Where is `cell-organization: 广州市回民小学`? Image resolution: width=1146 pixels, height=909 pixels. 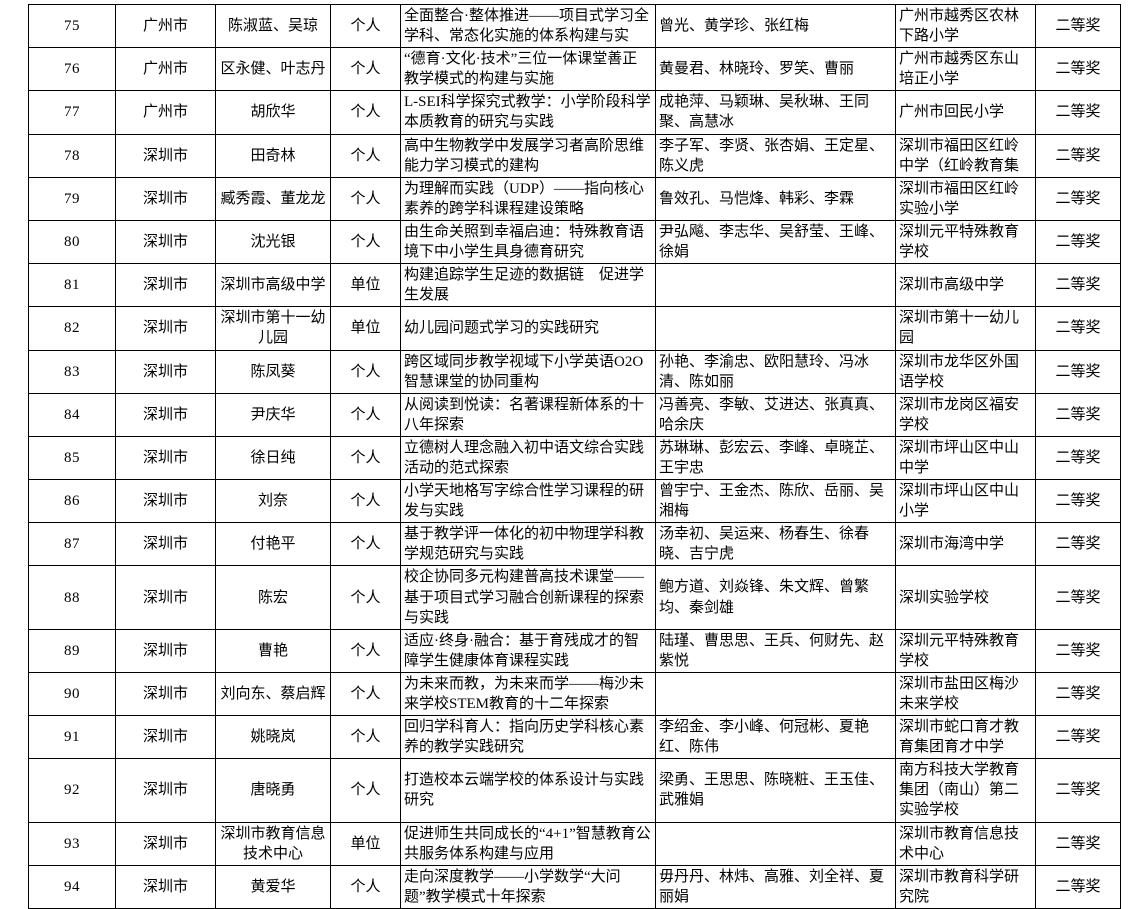
cell-organization: 广州市回民小学 is located at coordinates (965, 112).